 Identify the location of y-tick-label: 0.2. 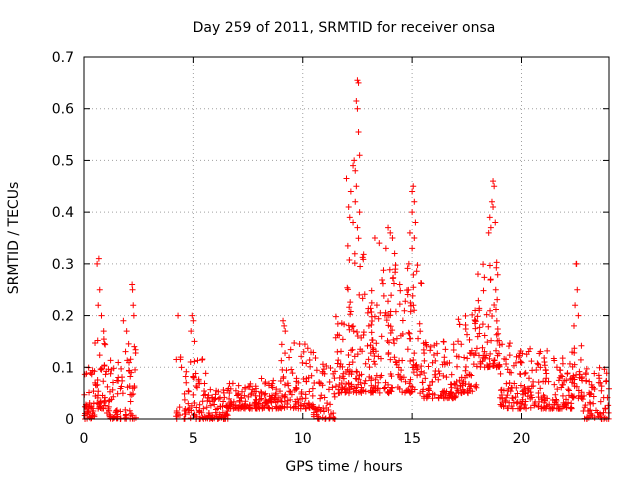
(63, 317).